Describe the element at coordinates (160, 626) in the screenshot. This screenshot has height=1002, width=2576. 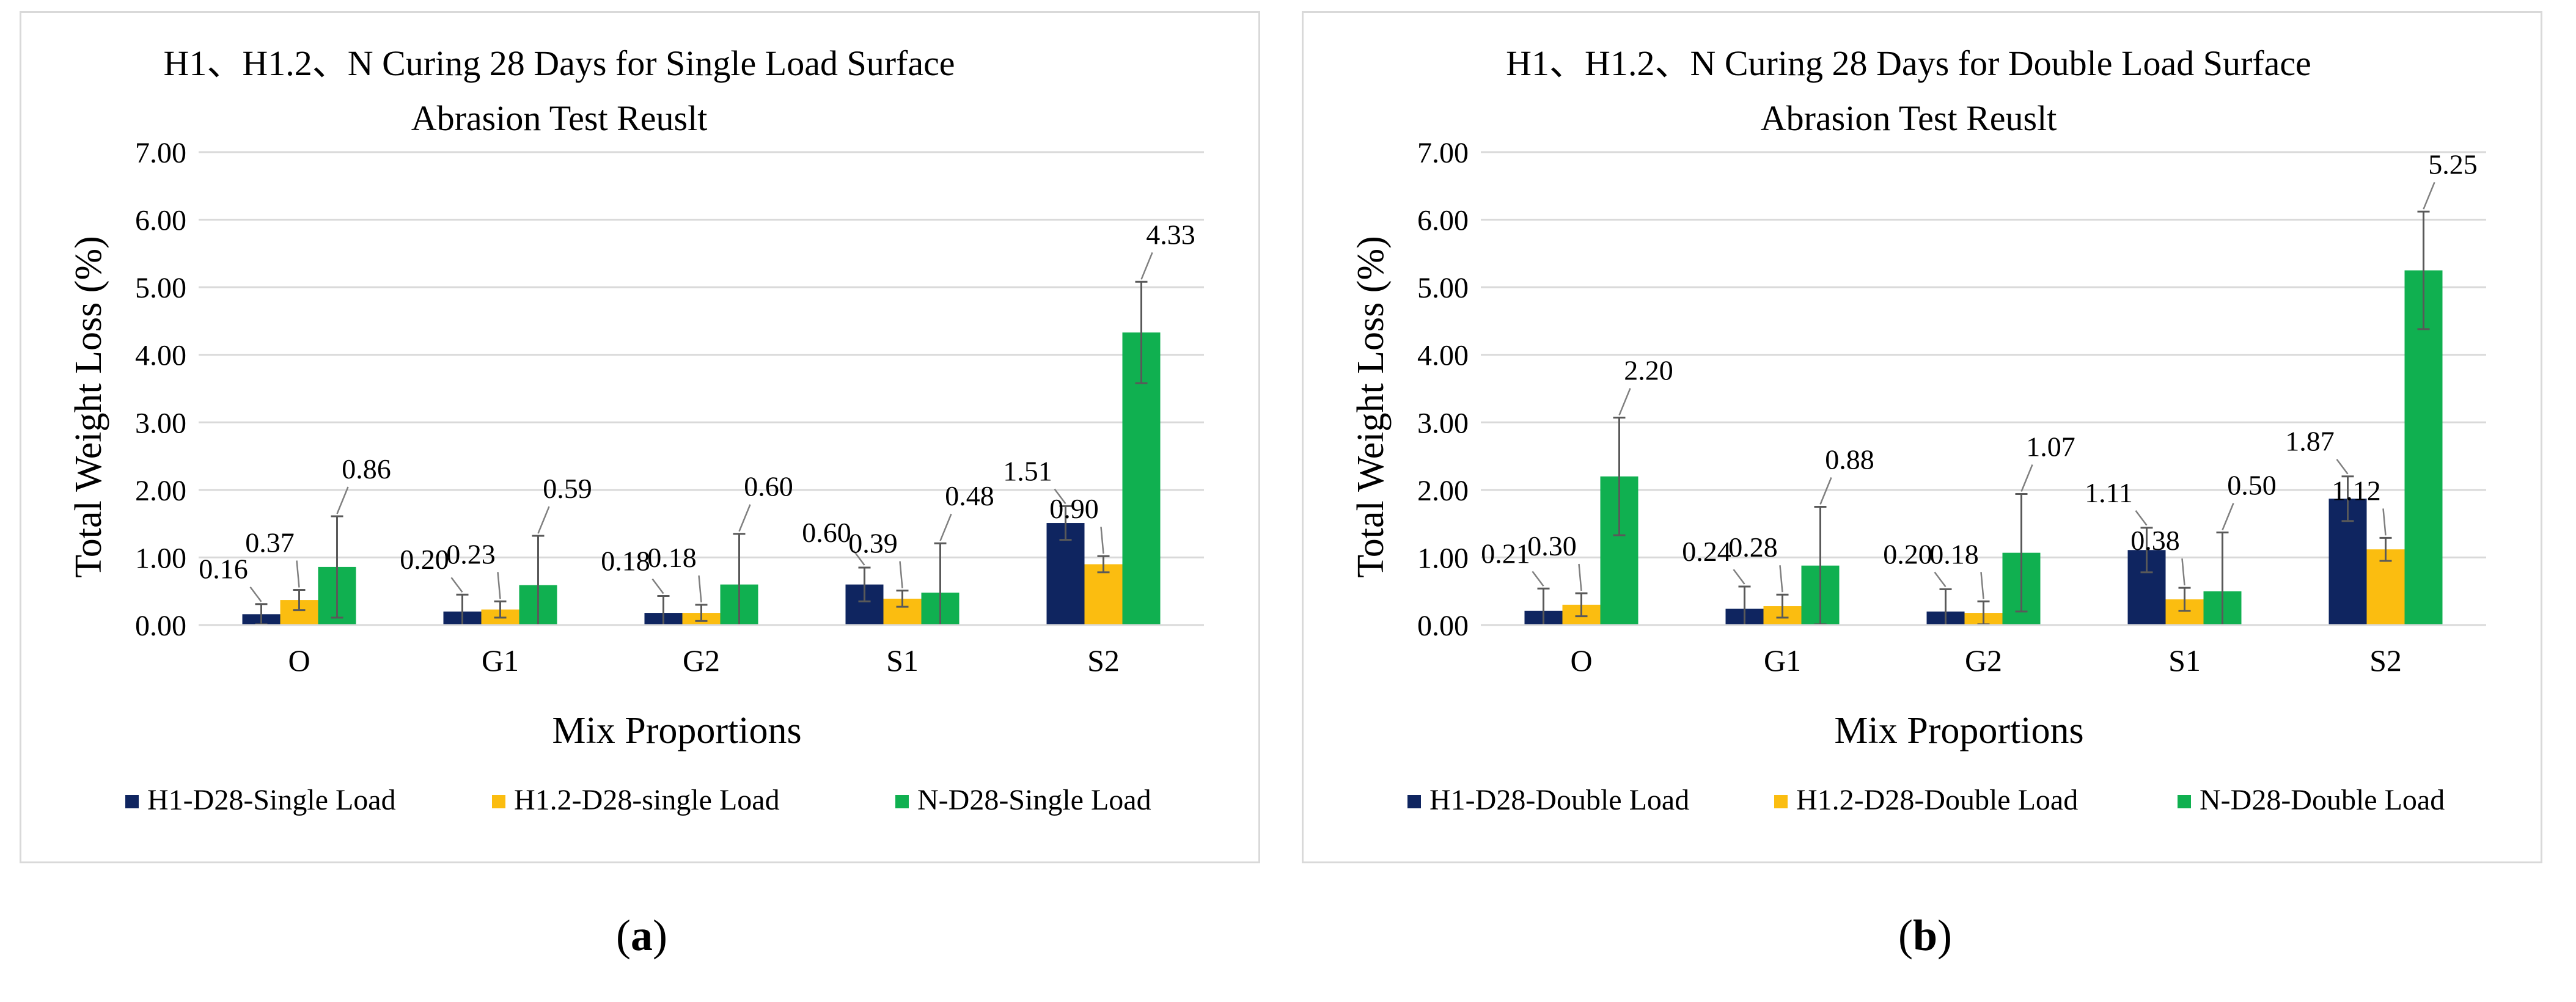
I see `p0-y-tick-label: 0.00` at that location.